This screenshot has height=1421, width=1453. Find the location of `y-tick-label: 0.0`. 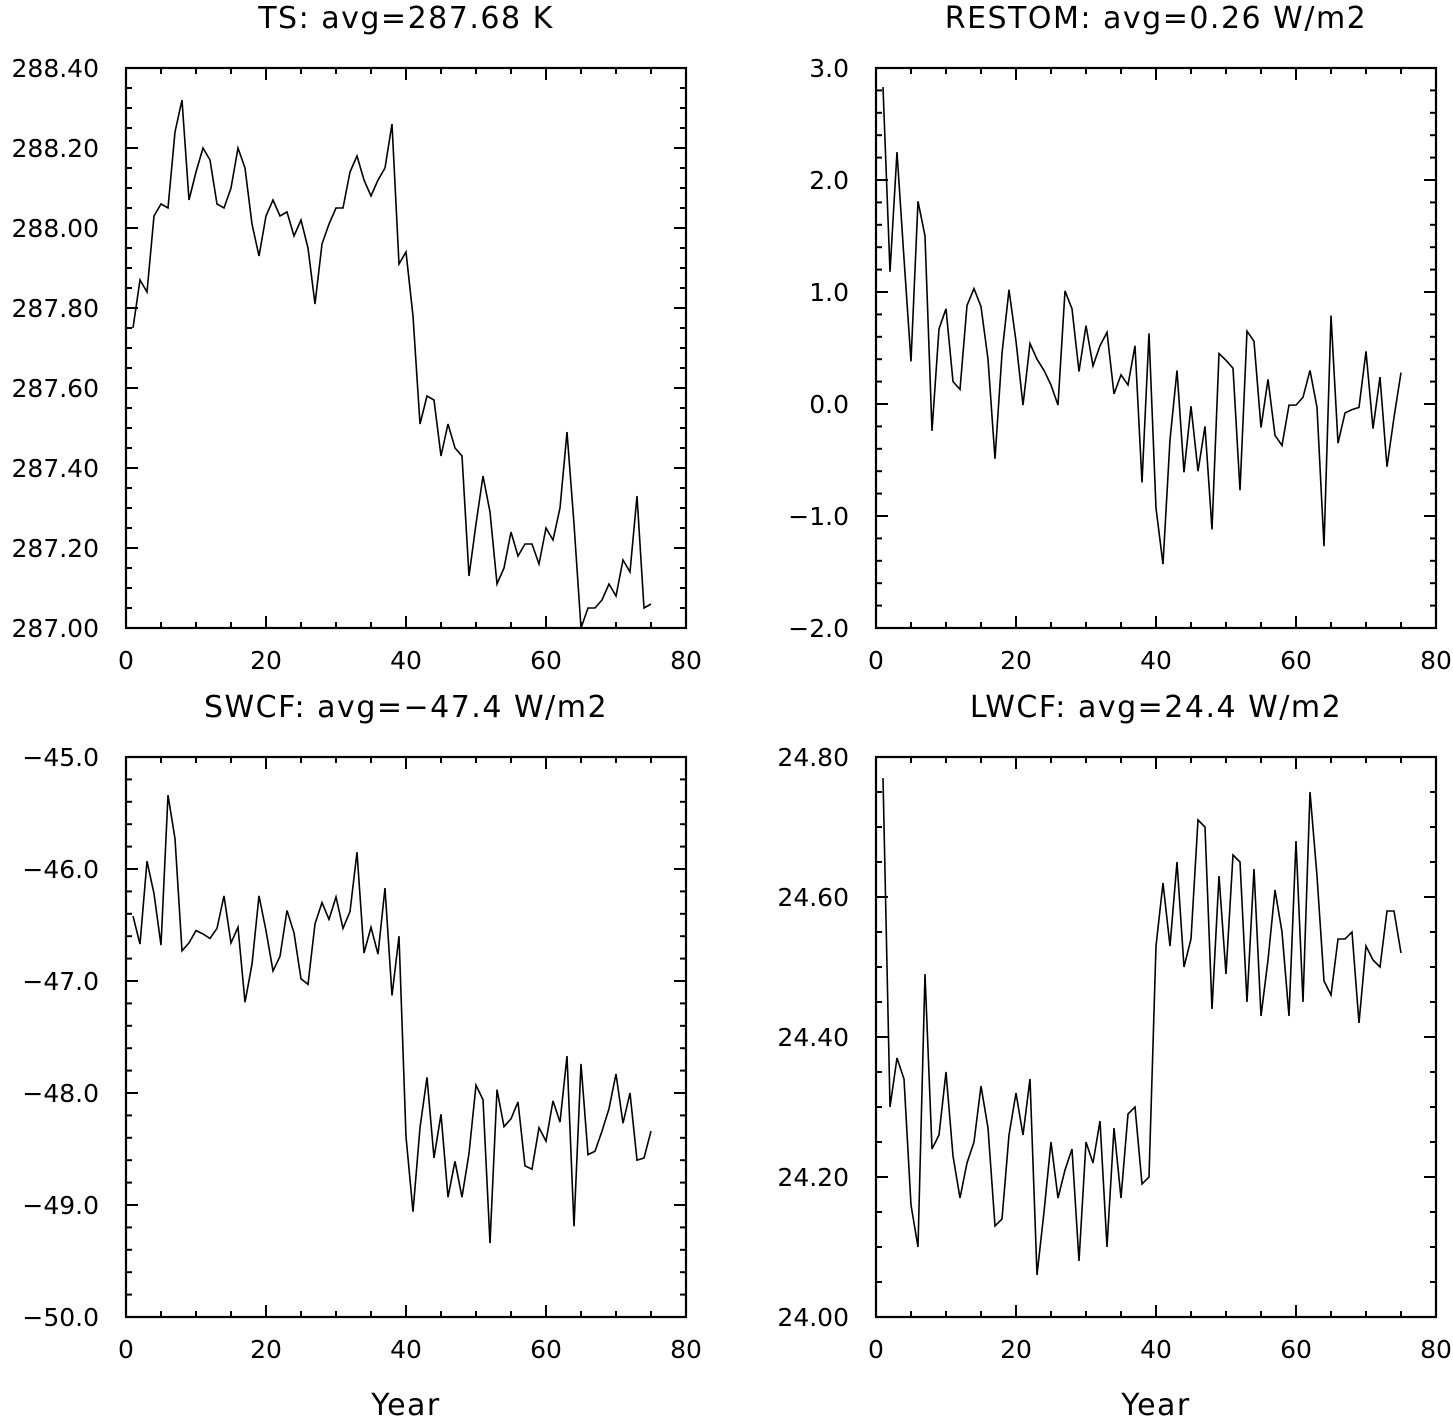

y-tick-label: 0.0 is located at coordinates (829, 404).